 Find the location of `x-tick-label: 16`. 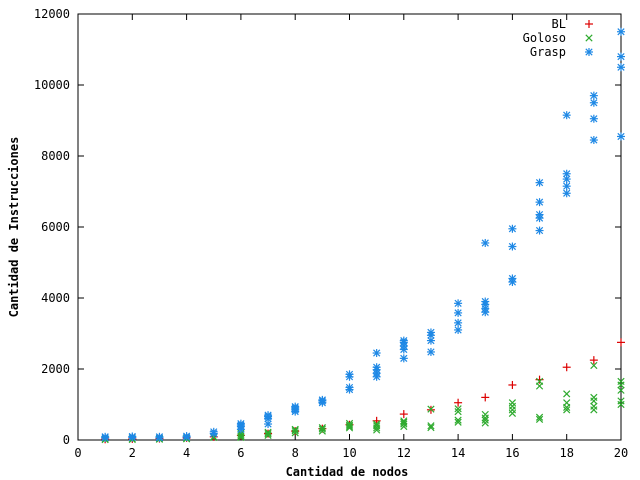

x-tick-label: 16 is located at coordinates (512, 453).